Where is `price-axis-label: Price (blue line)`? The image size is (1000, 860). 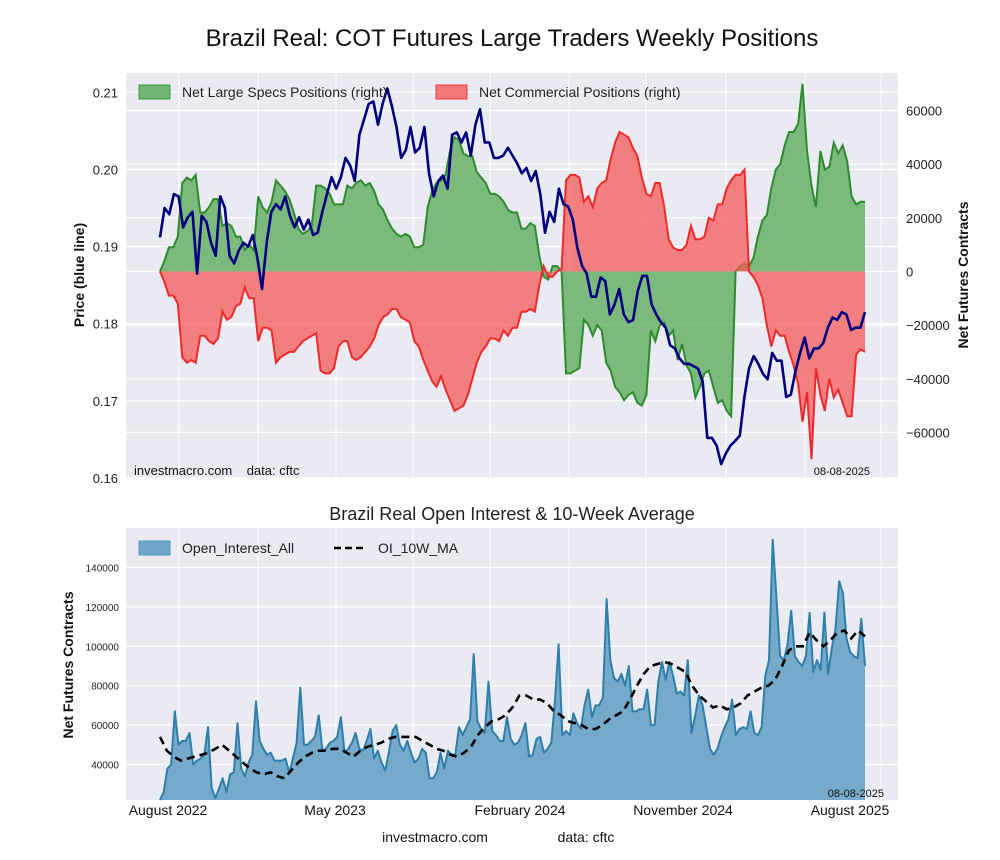 price-axis-label: Price (blue line) is located at coordinates (79, 275).